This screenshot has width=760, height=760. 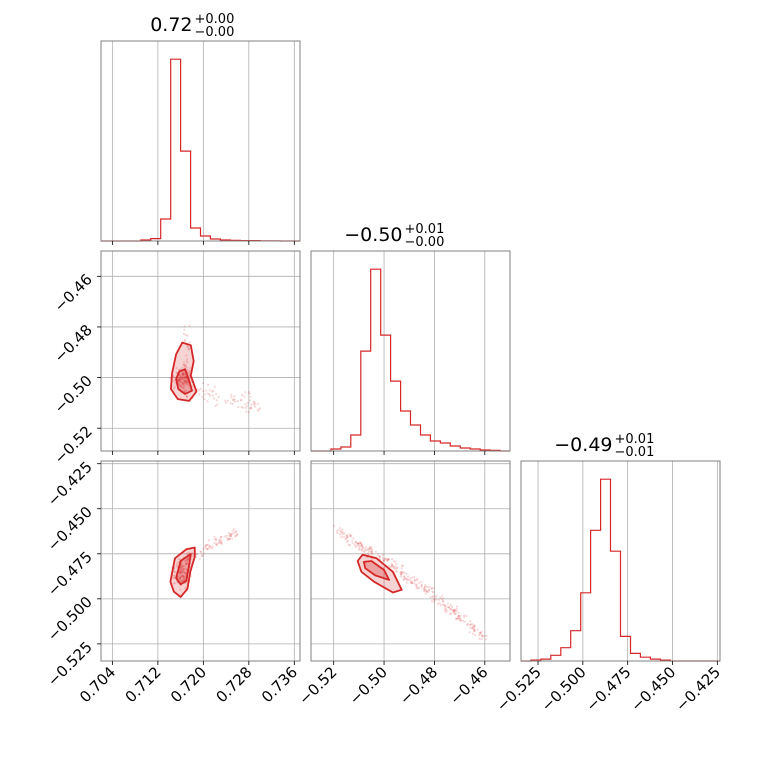 What do you see at coordinates (97, 684) in the screenshot?
I see `x-tick-label: 0.704` at bounding box center [97, 684].